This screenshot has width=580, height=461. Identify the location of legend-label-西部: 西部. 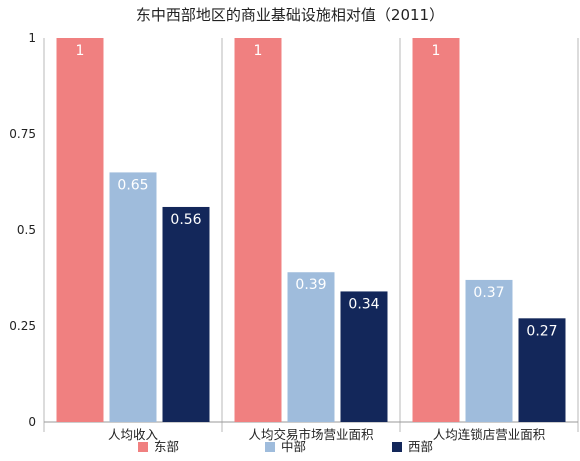
(420, 446).